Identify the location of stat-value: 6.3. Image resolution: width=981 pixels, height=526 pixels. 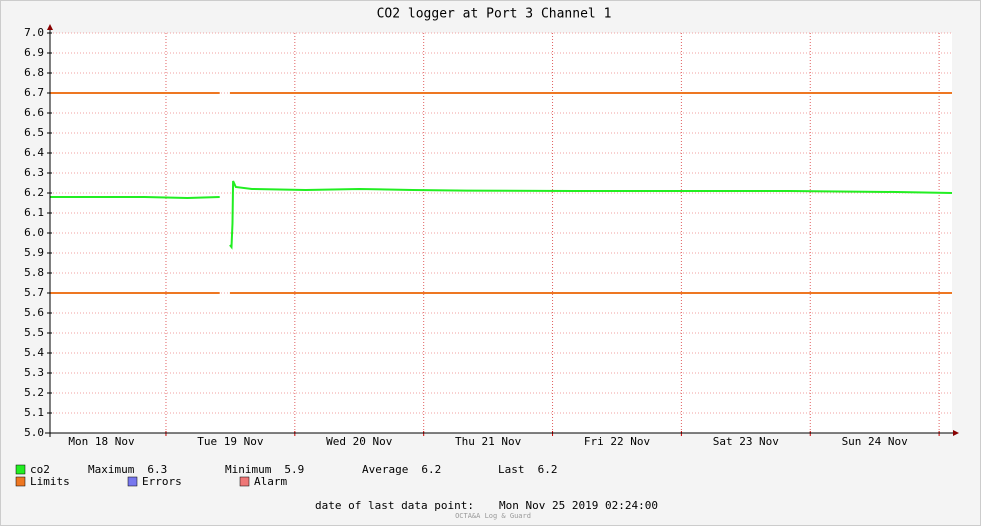
(157, 469).